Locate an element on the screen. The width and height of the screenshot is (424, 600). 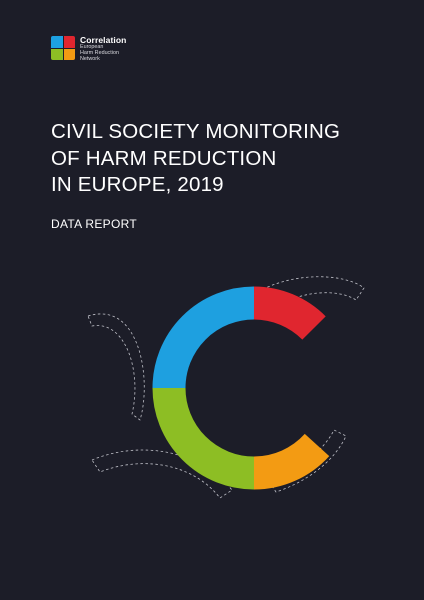
report-subtitle: DATA REPORT is located at coordinates (94, 224).